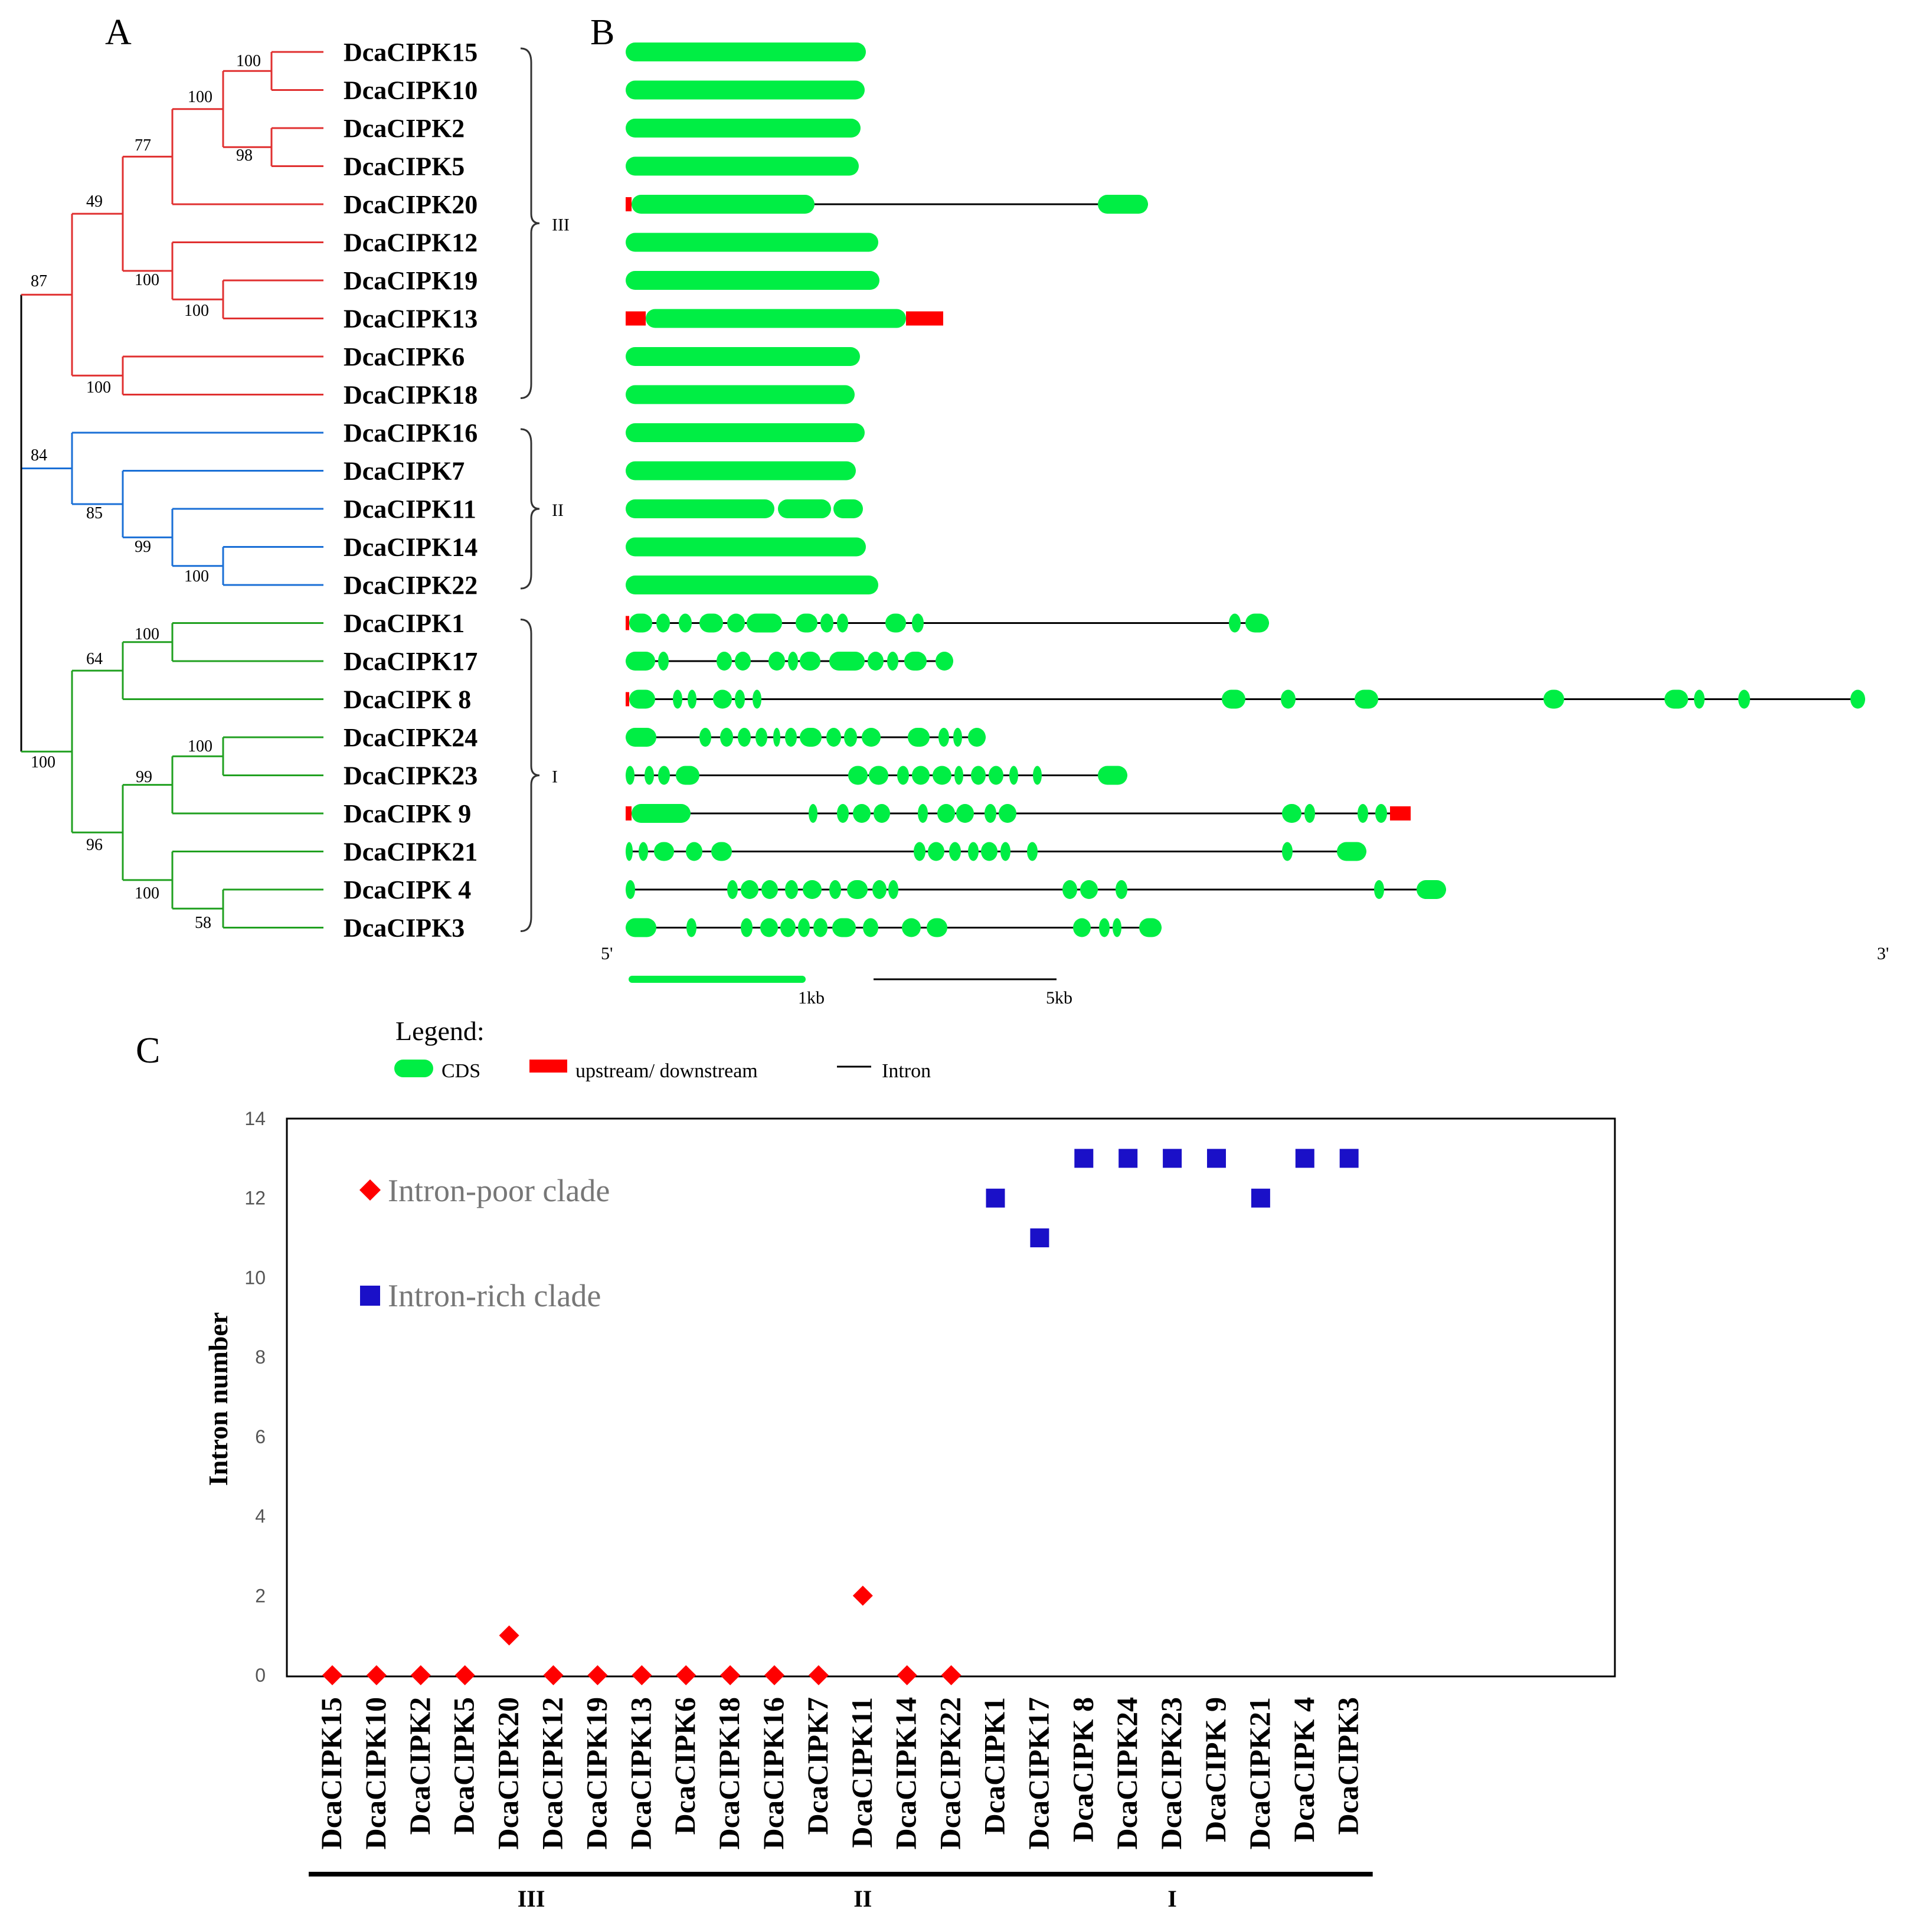 The width and height of the screenshot is (1910, 1932). Describe the element at coordinates (94, 201) in the screenshot. I see `bootstrap-label: 49` at that location.